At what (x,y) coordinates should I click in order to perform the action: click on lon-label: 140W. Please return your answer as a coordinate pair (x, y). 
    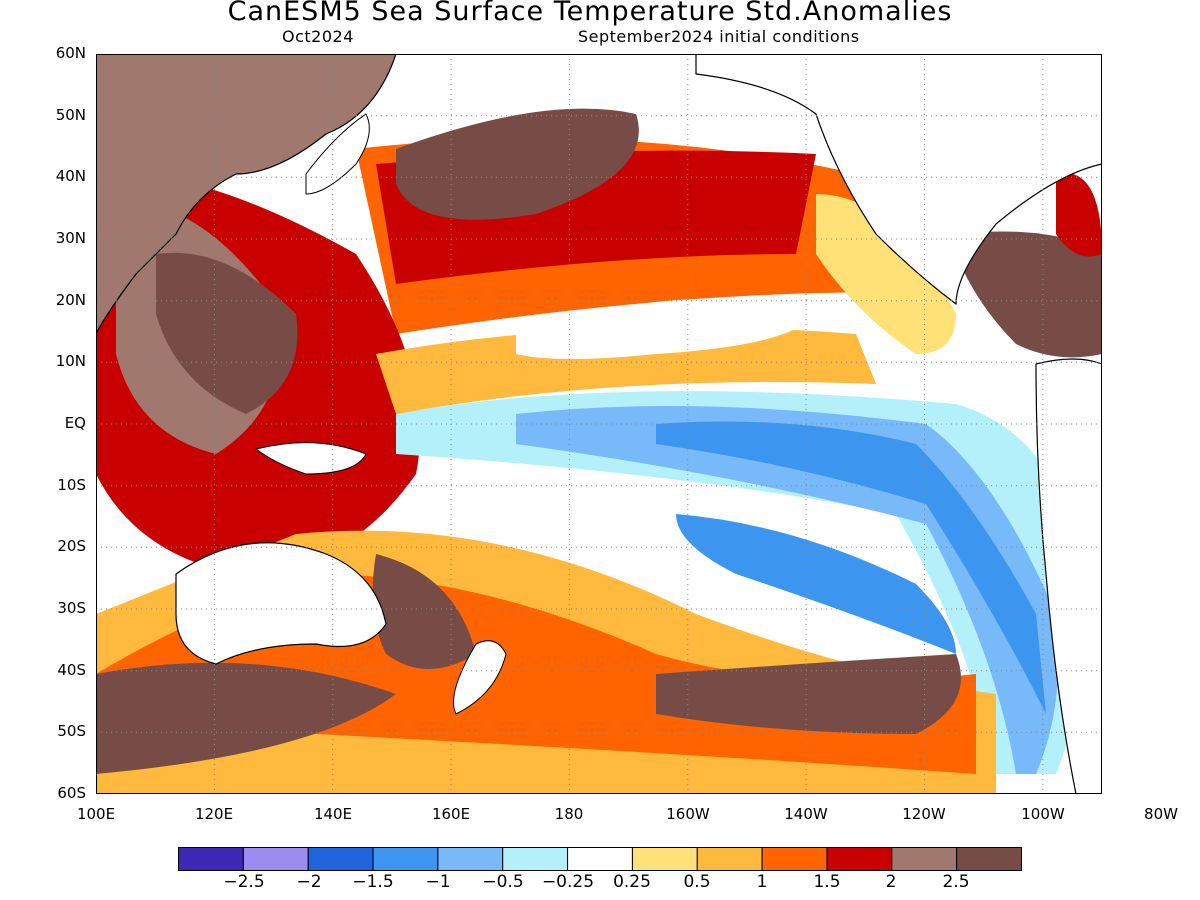
    Looking at the image, I should click on (806, 814).